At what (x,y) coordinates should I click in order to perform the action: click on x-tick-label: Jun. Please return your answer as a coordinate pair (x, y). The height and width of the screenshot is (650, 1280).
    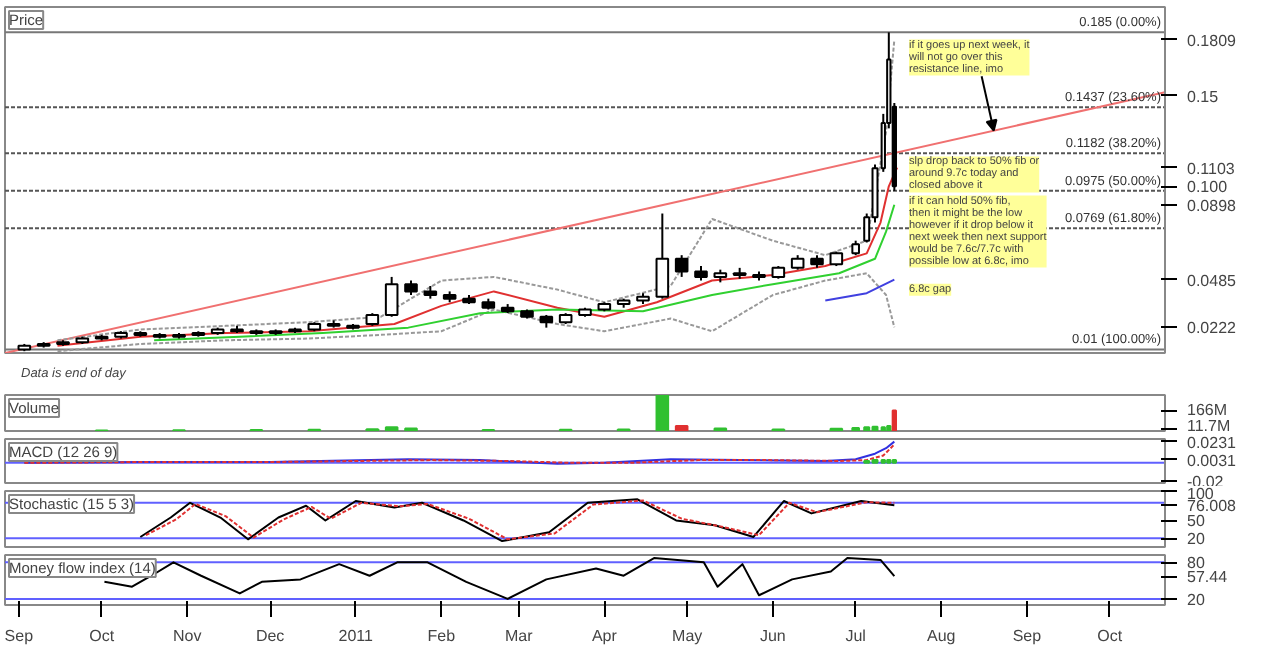
    Looking at the image, I should click on (772, 636).